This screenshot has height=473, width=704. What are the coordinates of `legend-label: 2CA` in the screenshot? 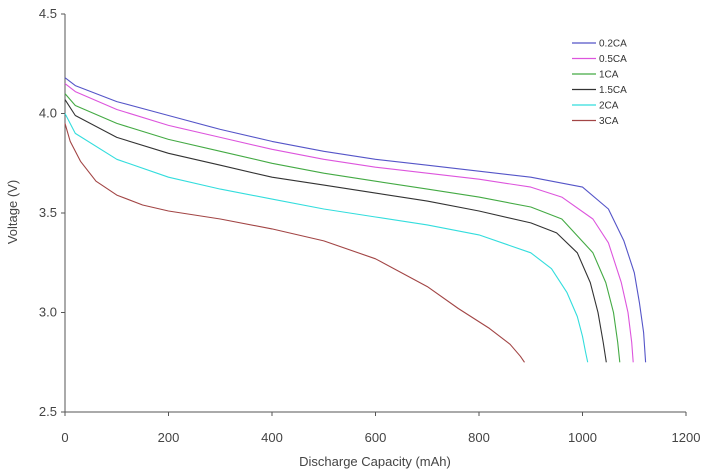 It's located at (609, 106).